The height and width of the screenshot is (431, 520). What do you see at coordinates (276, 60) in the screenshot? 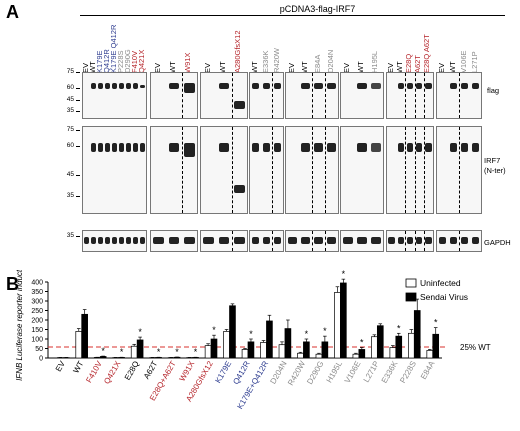
I see `lane-label: R420W` at bounding box center [276, 60].